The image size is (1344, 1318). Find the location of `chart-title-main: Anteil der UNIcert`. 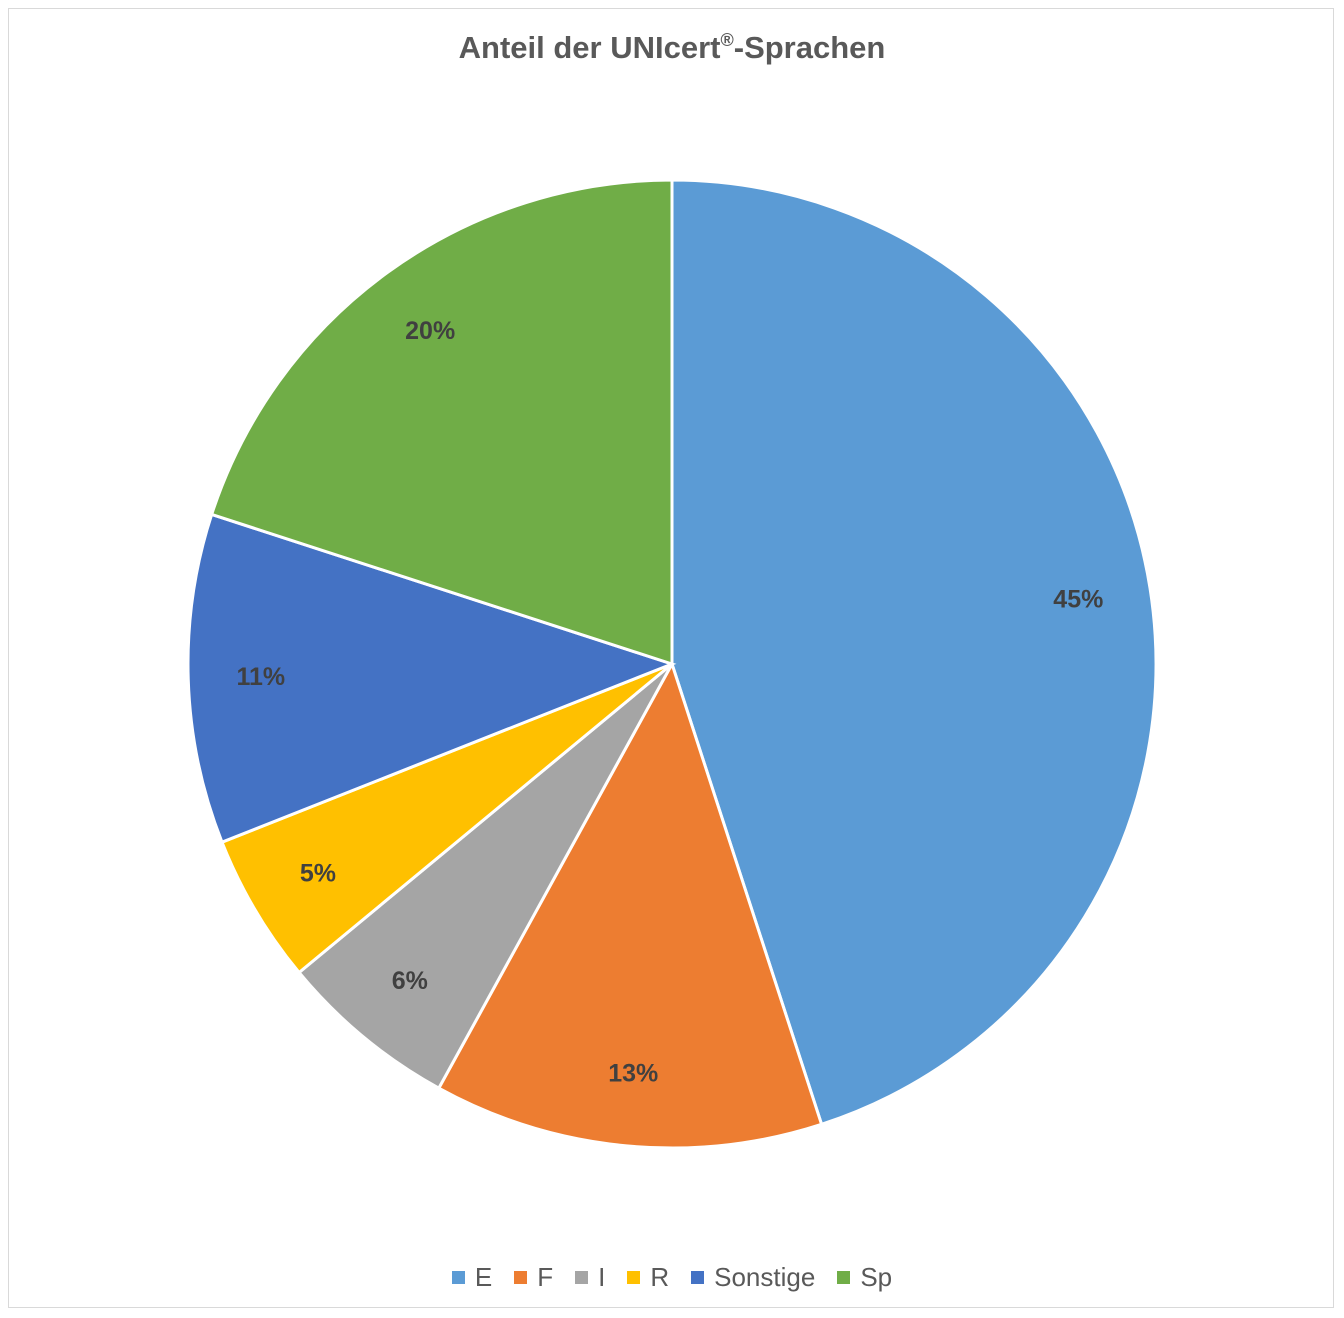

chart-title-main: Anteil der UNIcert is located at coordinates (589, 47).